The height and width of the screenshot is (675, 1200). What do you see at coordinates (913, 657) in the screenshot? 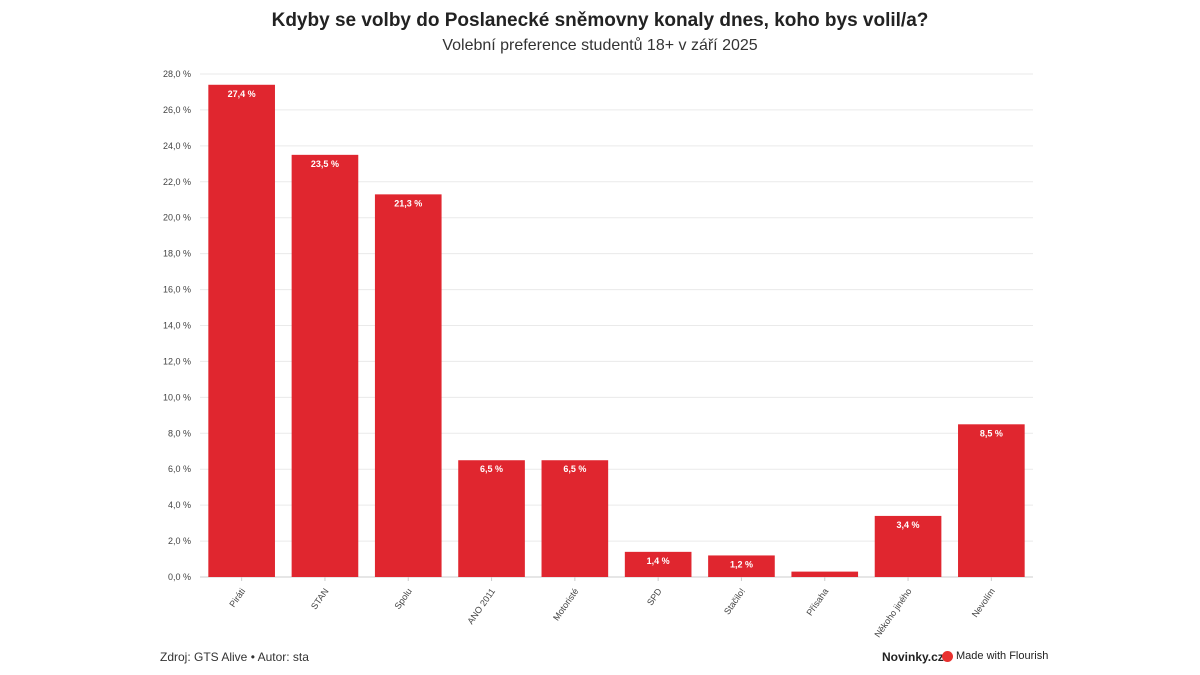
I see `brand-label: Novinky.cz` at bounding box center [913, 657].